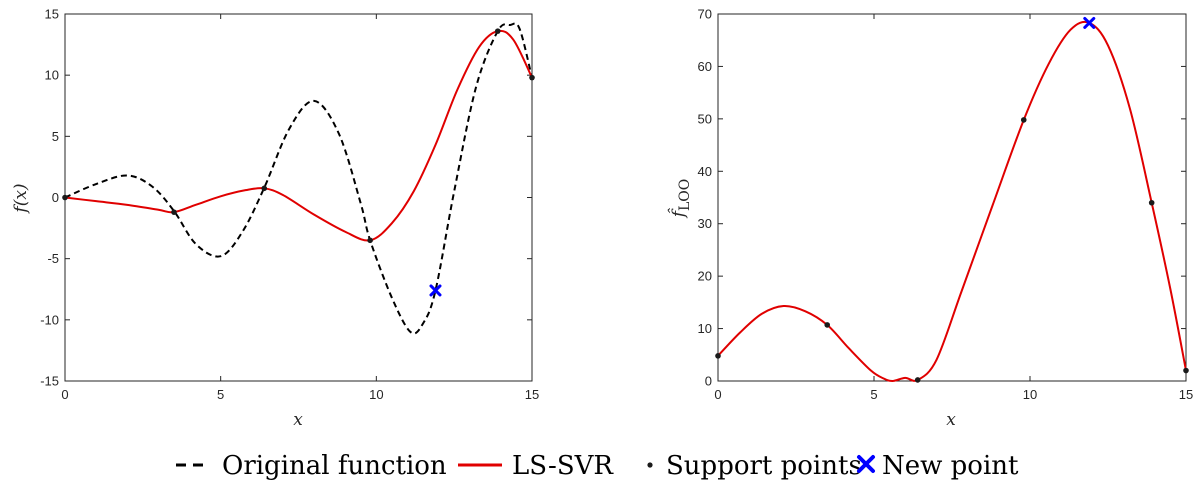 This screenshot has width=1203, height=482. What do you see at coordinates (52, 75) in the screenshot?
I see `left-ytick-label: 10` at bounding box center [52, 75].